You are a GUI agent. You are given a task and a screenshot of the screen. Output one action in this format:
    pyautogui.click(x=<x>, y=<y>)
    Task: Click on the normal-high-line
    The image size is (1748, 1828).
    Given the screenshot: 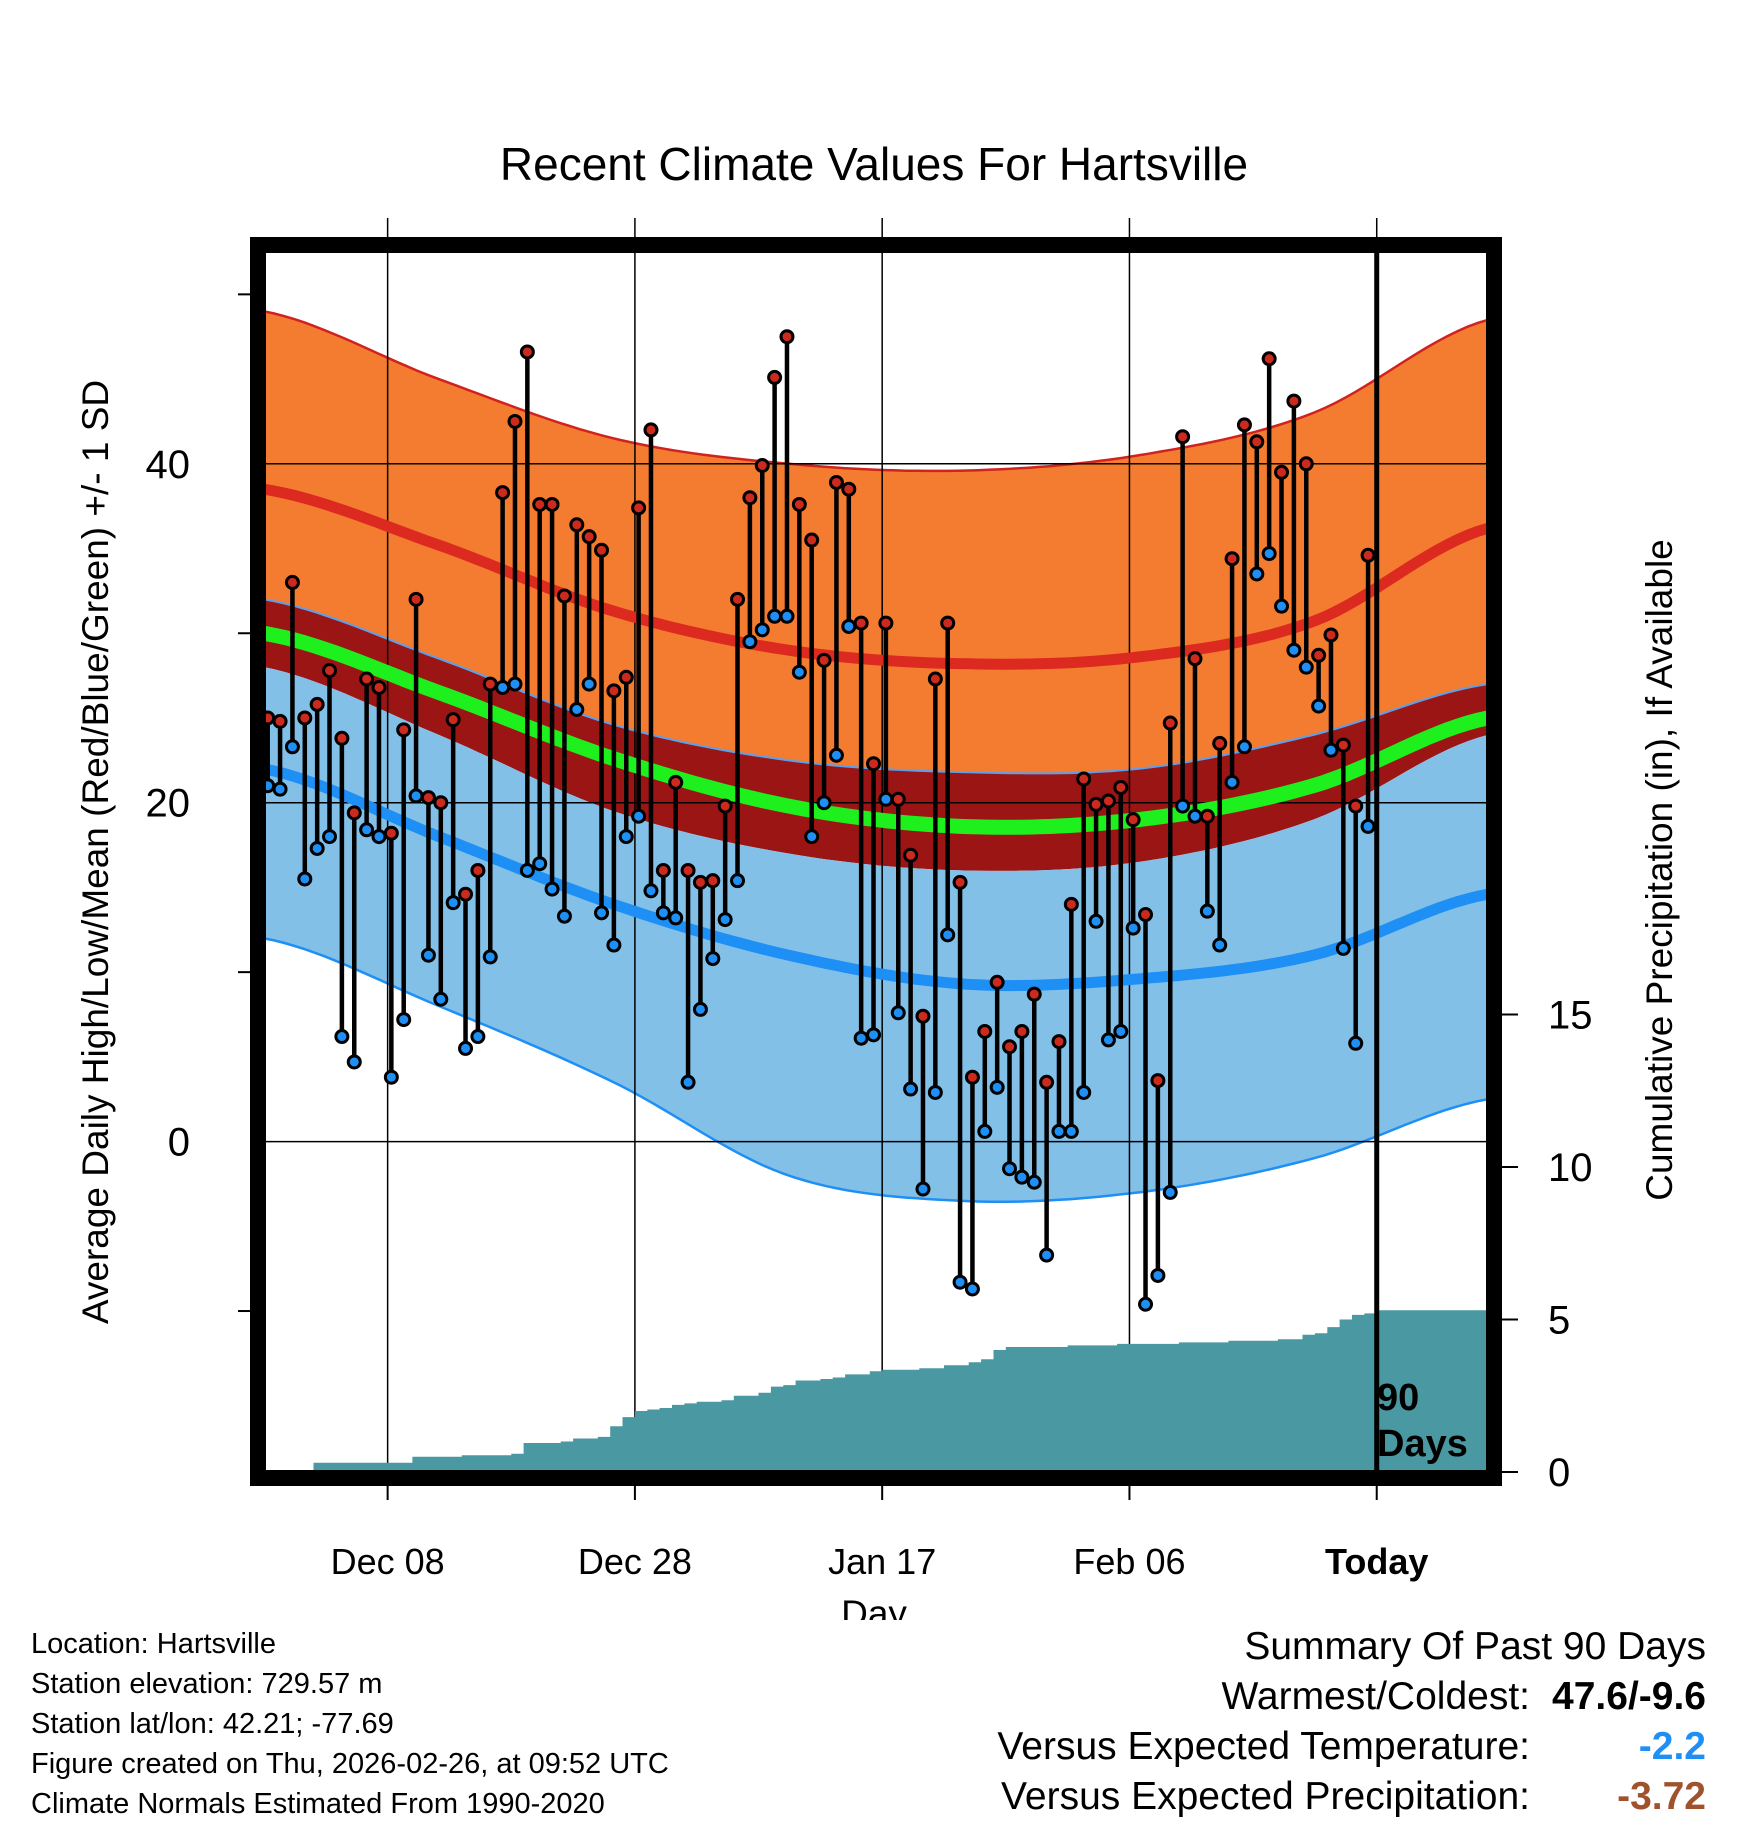 What is the action you would take?
    pyautogui.click(x=876, y=576)
    